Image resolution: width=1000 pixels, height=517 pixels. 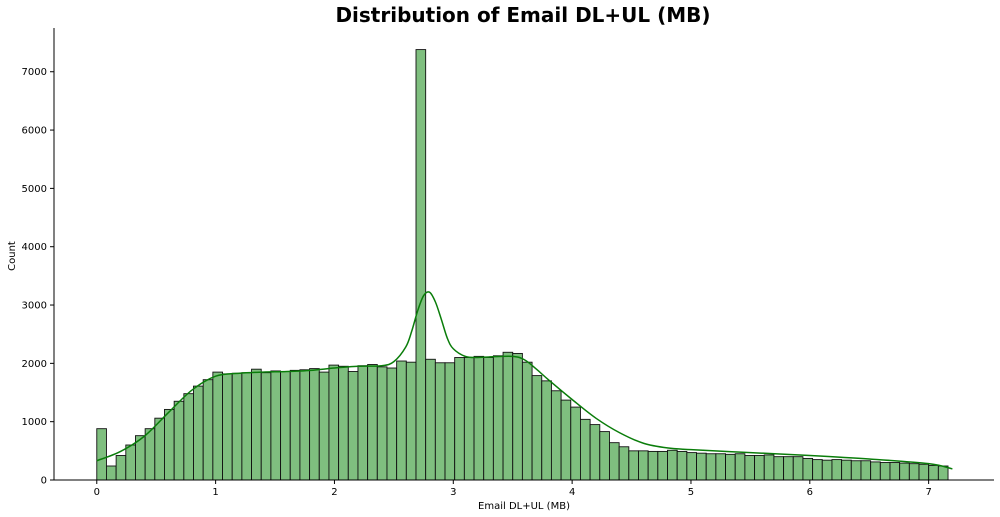 I want to click on x-axis-ticks: 0 1 2 3 4 5 6 7, so click(x=513, y=489).